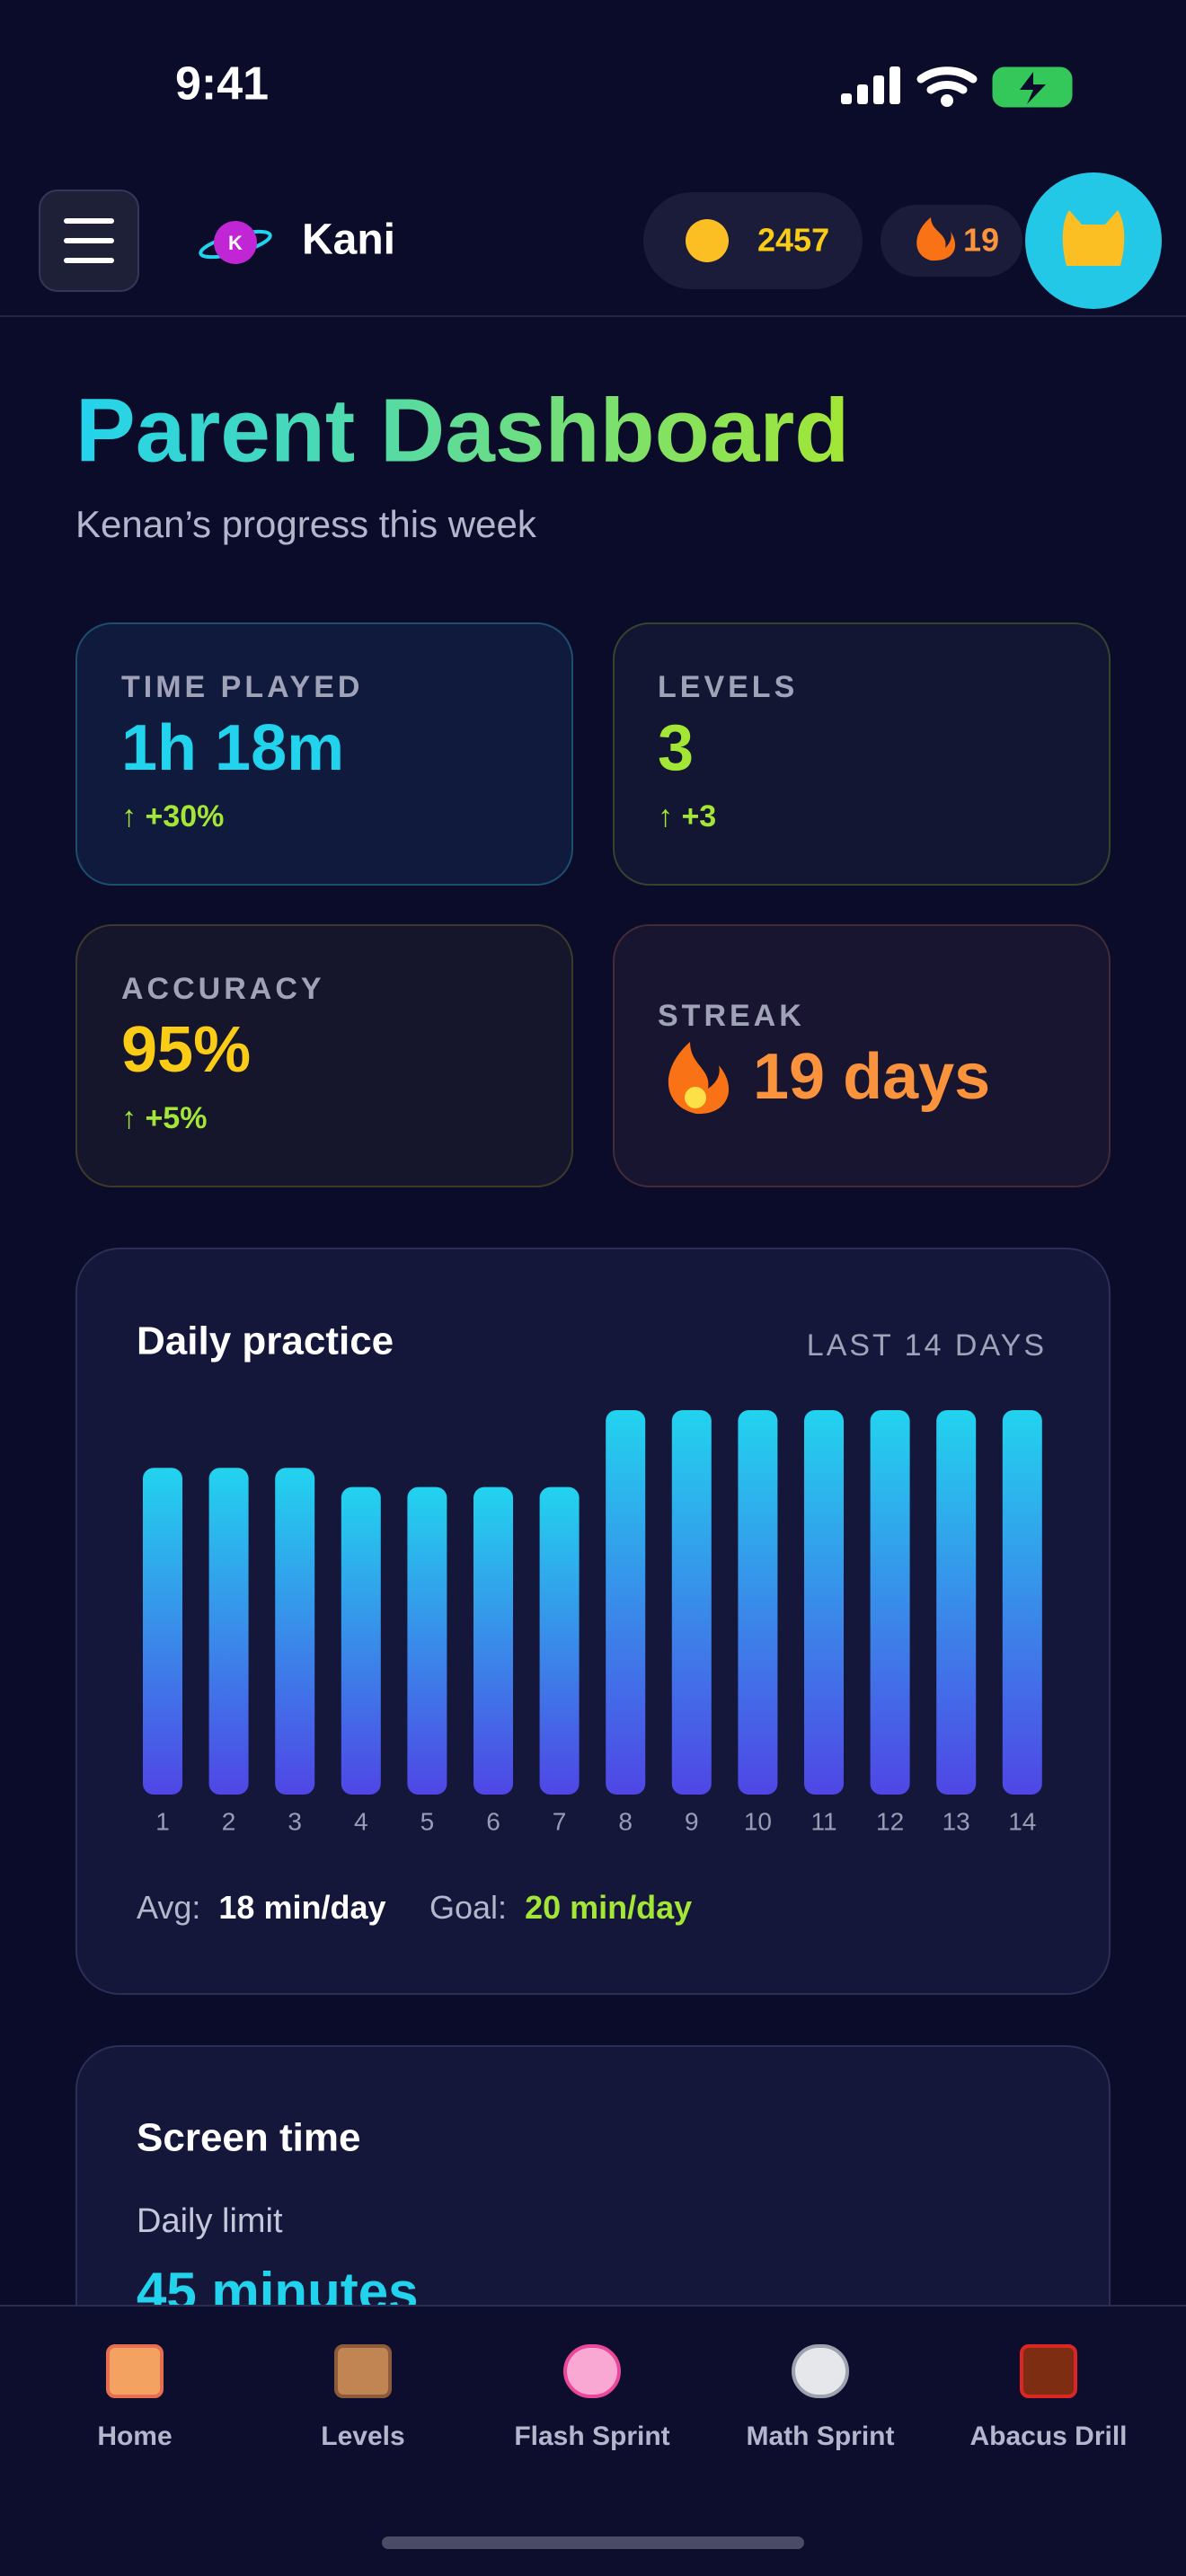  Describe the element at coordinates (728, 687) in the screenshot. I see `stat-label: LEVELS` at that location.